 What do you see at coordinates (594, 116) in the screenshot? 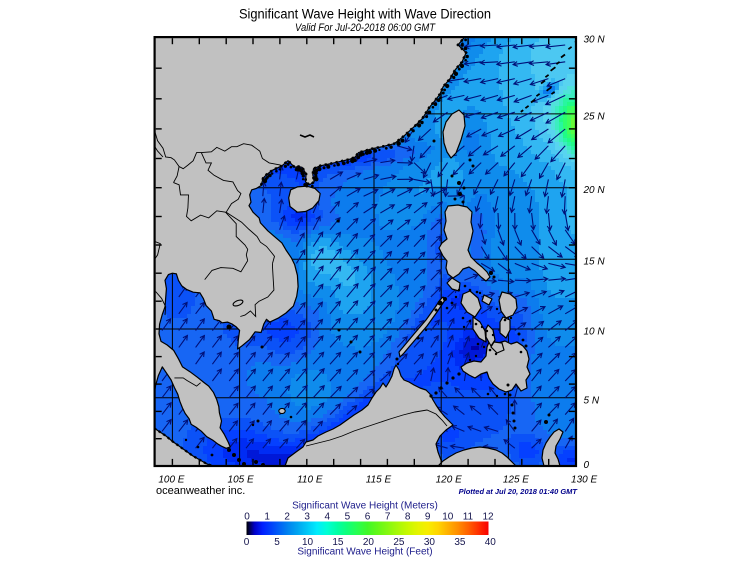
I see `svg-text: 25 N` at bounding box center [594, 116].